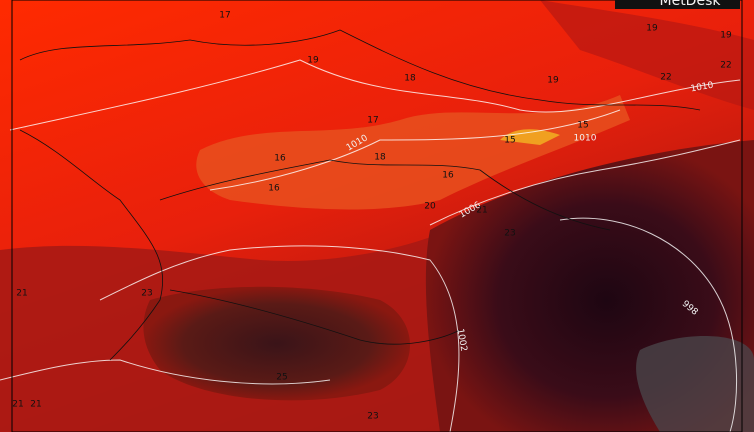 This screenshot has width=754, height=432. What do you see at coordinates (691, 4) in the screenshot?
I see `logo: MetDesk` at bounding box center [691, 4].